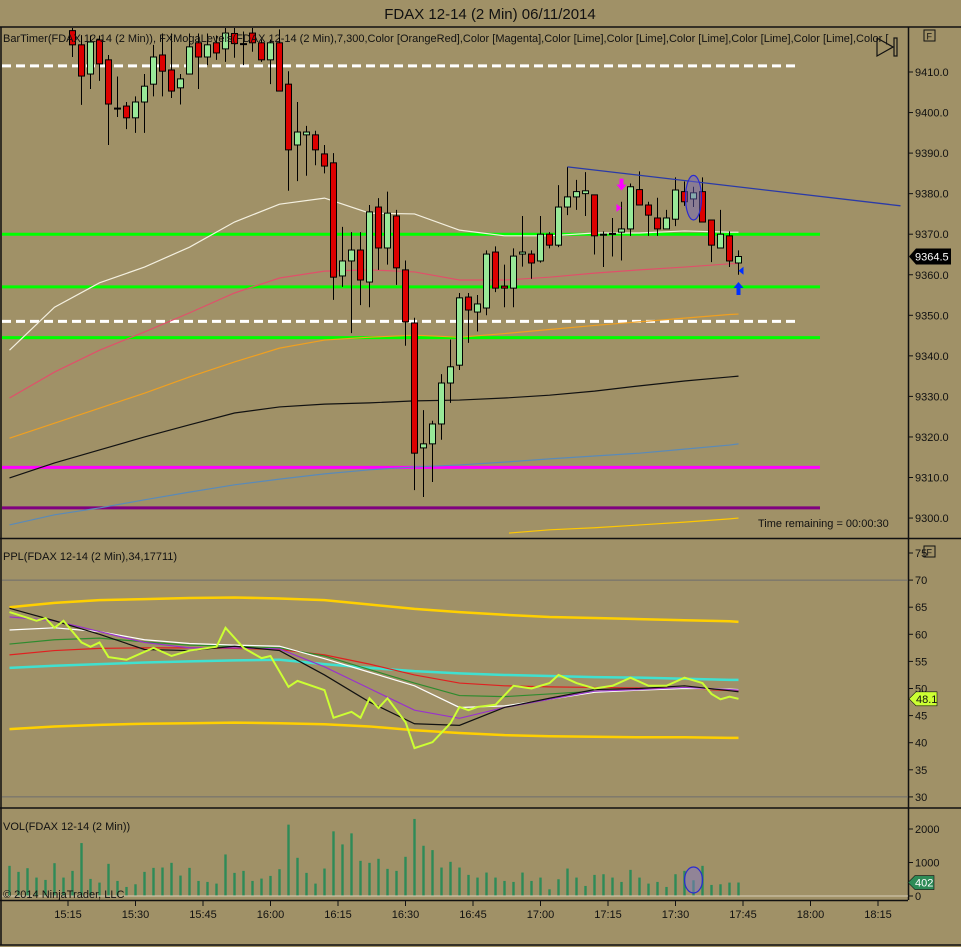 The width and height of the screenshot is (961, 947). Describe the element at coordinates (932, 154) in the screenshot. I see `price-axis-label: 9390.0` at that location.